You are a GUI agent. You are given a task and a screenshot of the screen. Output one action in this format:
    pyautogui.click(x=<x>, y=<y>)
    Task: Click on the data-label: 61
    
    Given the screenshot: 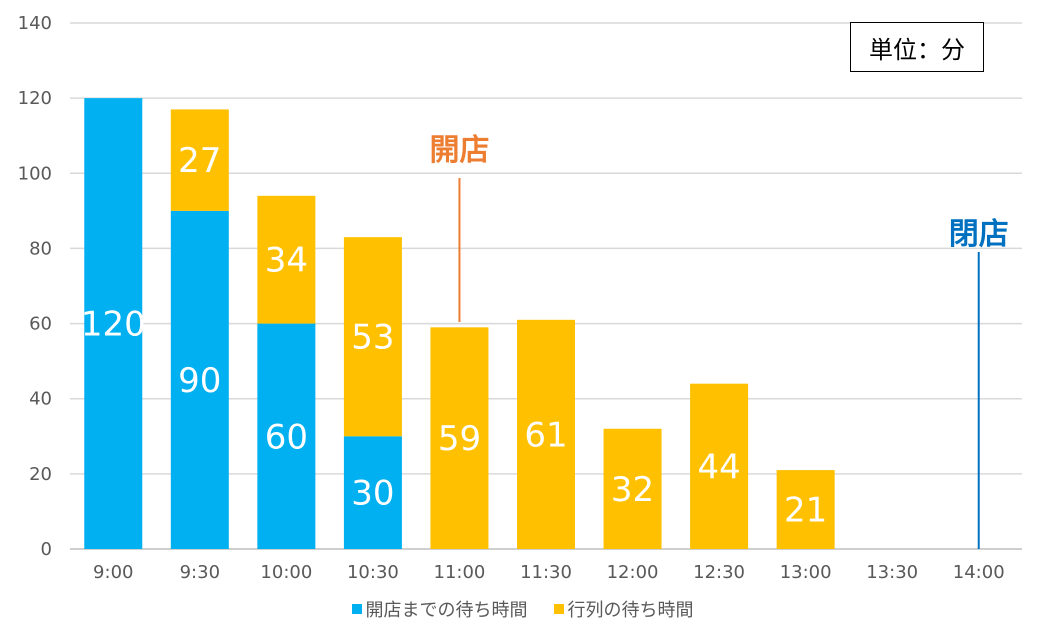 What is the action you would take?
    pyautogui.click(x=545, y=435)
    